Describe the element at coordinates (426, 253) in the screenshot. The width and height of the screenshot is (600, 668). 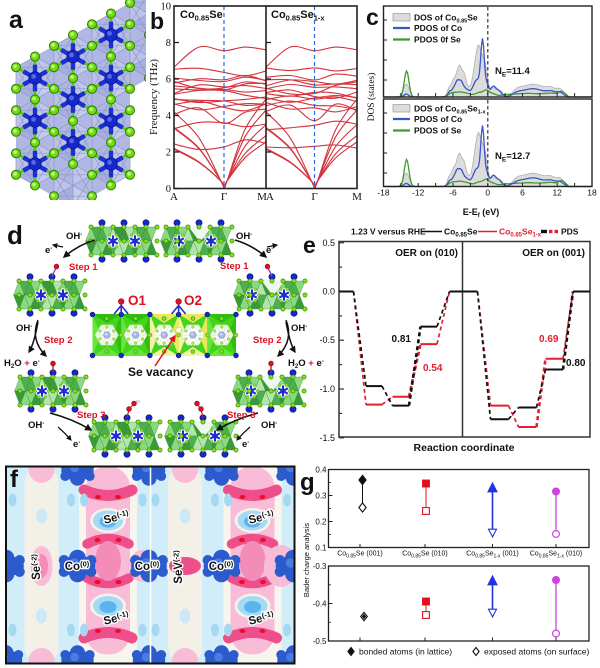
I see `svg-text: OER on (010)` at that location.